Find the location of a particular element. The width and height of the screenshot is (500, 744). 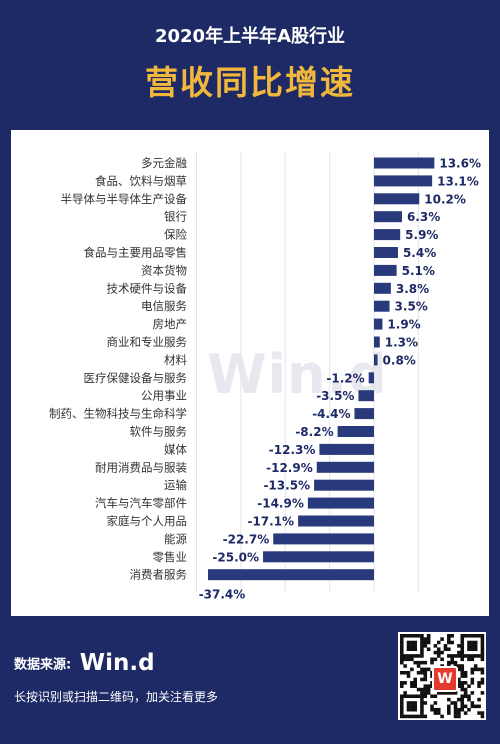

value-label: 10.2% is located at coordinates (445, 199).